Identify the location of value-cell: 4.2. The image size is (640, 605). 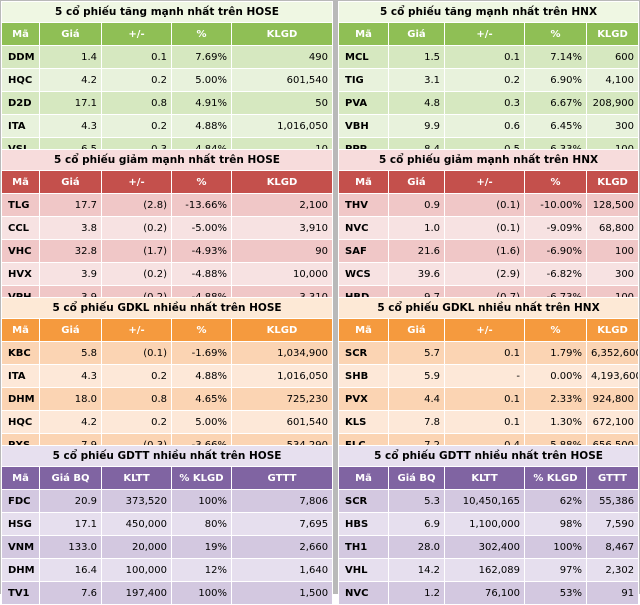
(70, 80).